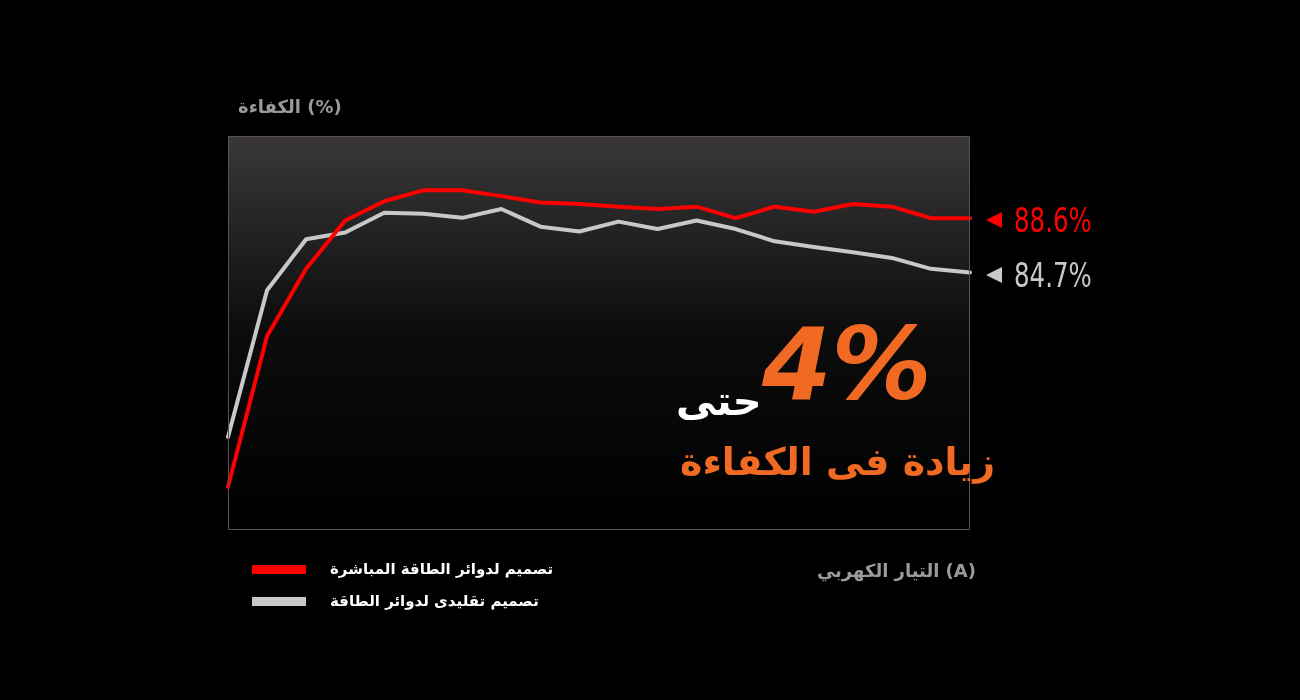 The width and height of the screenshot is (1300, 700). What do you see at coordinates (896, 570) in the screenshot?
I see `x-axis-title: (A) التيار الكهربي` at bounding box center [896, 570].